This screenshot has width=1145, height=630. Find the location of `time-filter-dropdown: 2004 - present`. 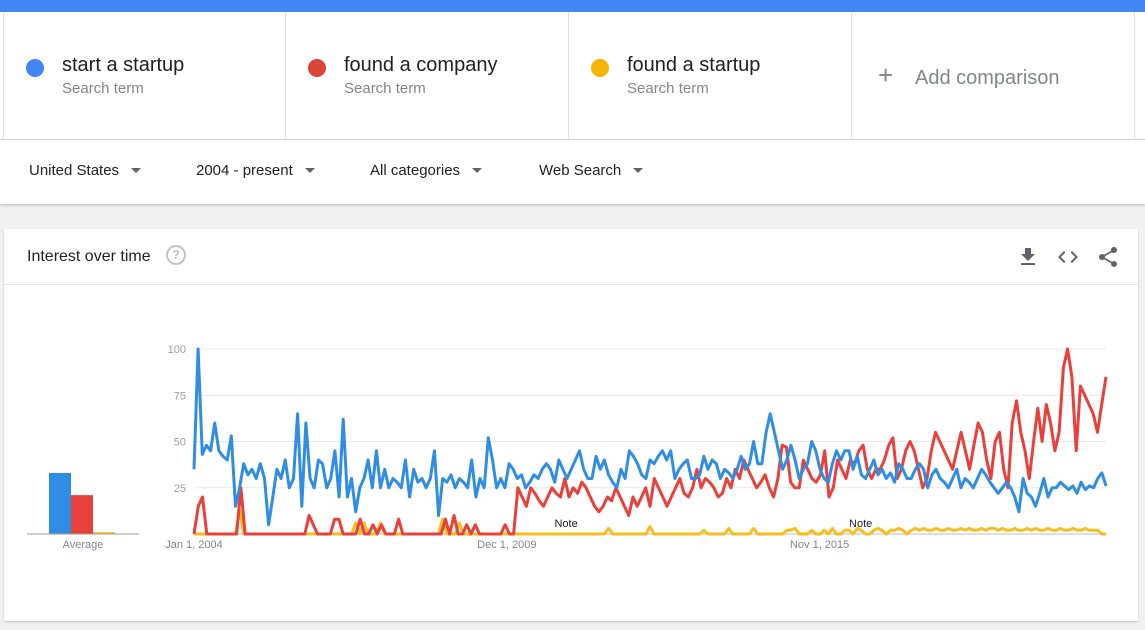

time-filter-dropdown: 2004 - present is located at coordinates (255, 170).